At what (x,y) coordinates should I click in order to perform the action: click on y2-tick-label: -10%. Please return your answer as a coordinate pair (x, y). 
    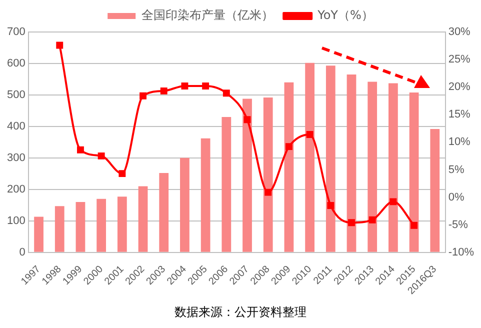
    Looking at the image, I should click on (461, 252).